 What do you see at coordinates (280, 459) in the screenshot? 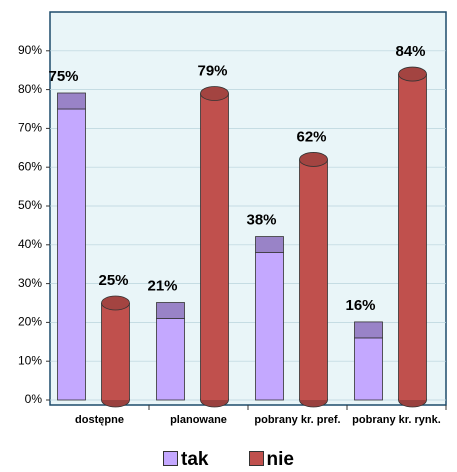
I see `legend-label: nie` at bounding box center [280, 459].